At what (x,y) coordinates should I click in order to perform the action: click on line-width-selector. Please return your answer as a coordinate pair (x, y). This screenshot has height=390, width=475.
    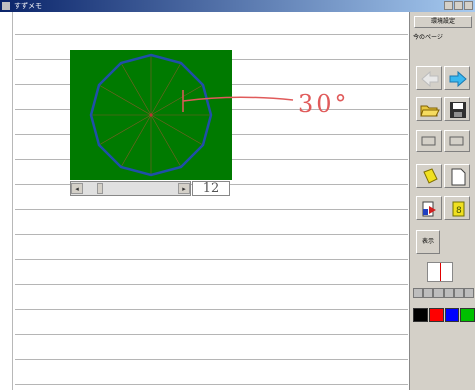
    Looking at the image, I should click on (444, 293).